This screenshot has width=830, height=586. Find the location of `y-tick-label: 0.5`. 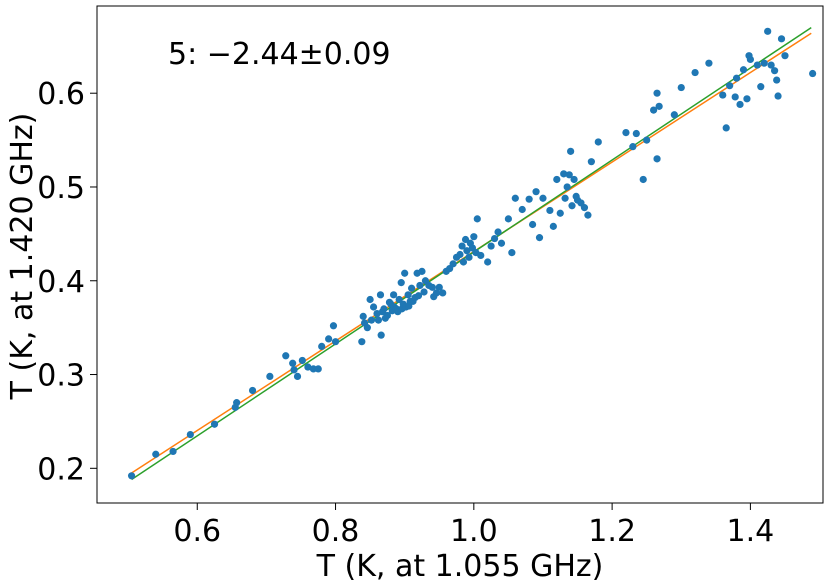

y-tick-label: 0.5 is located at coordinates (61, 188).